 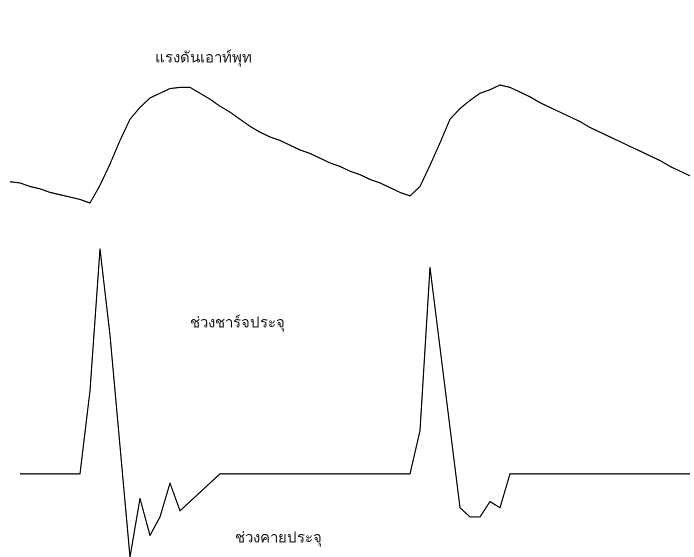 I want to click on chart-title: แรงดันเอาท์พุท, so click(x=203, y=58).